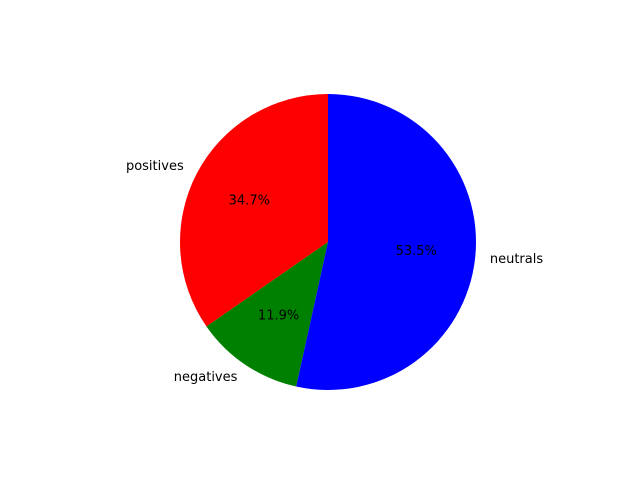 The image size is (640, 480). I want to click on percent-label-neutrals: 53.5%, so click(416, 251).